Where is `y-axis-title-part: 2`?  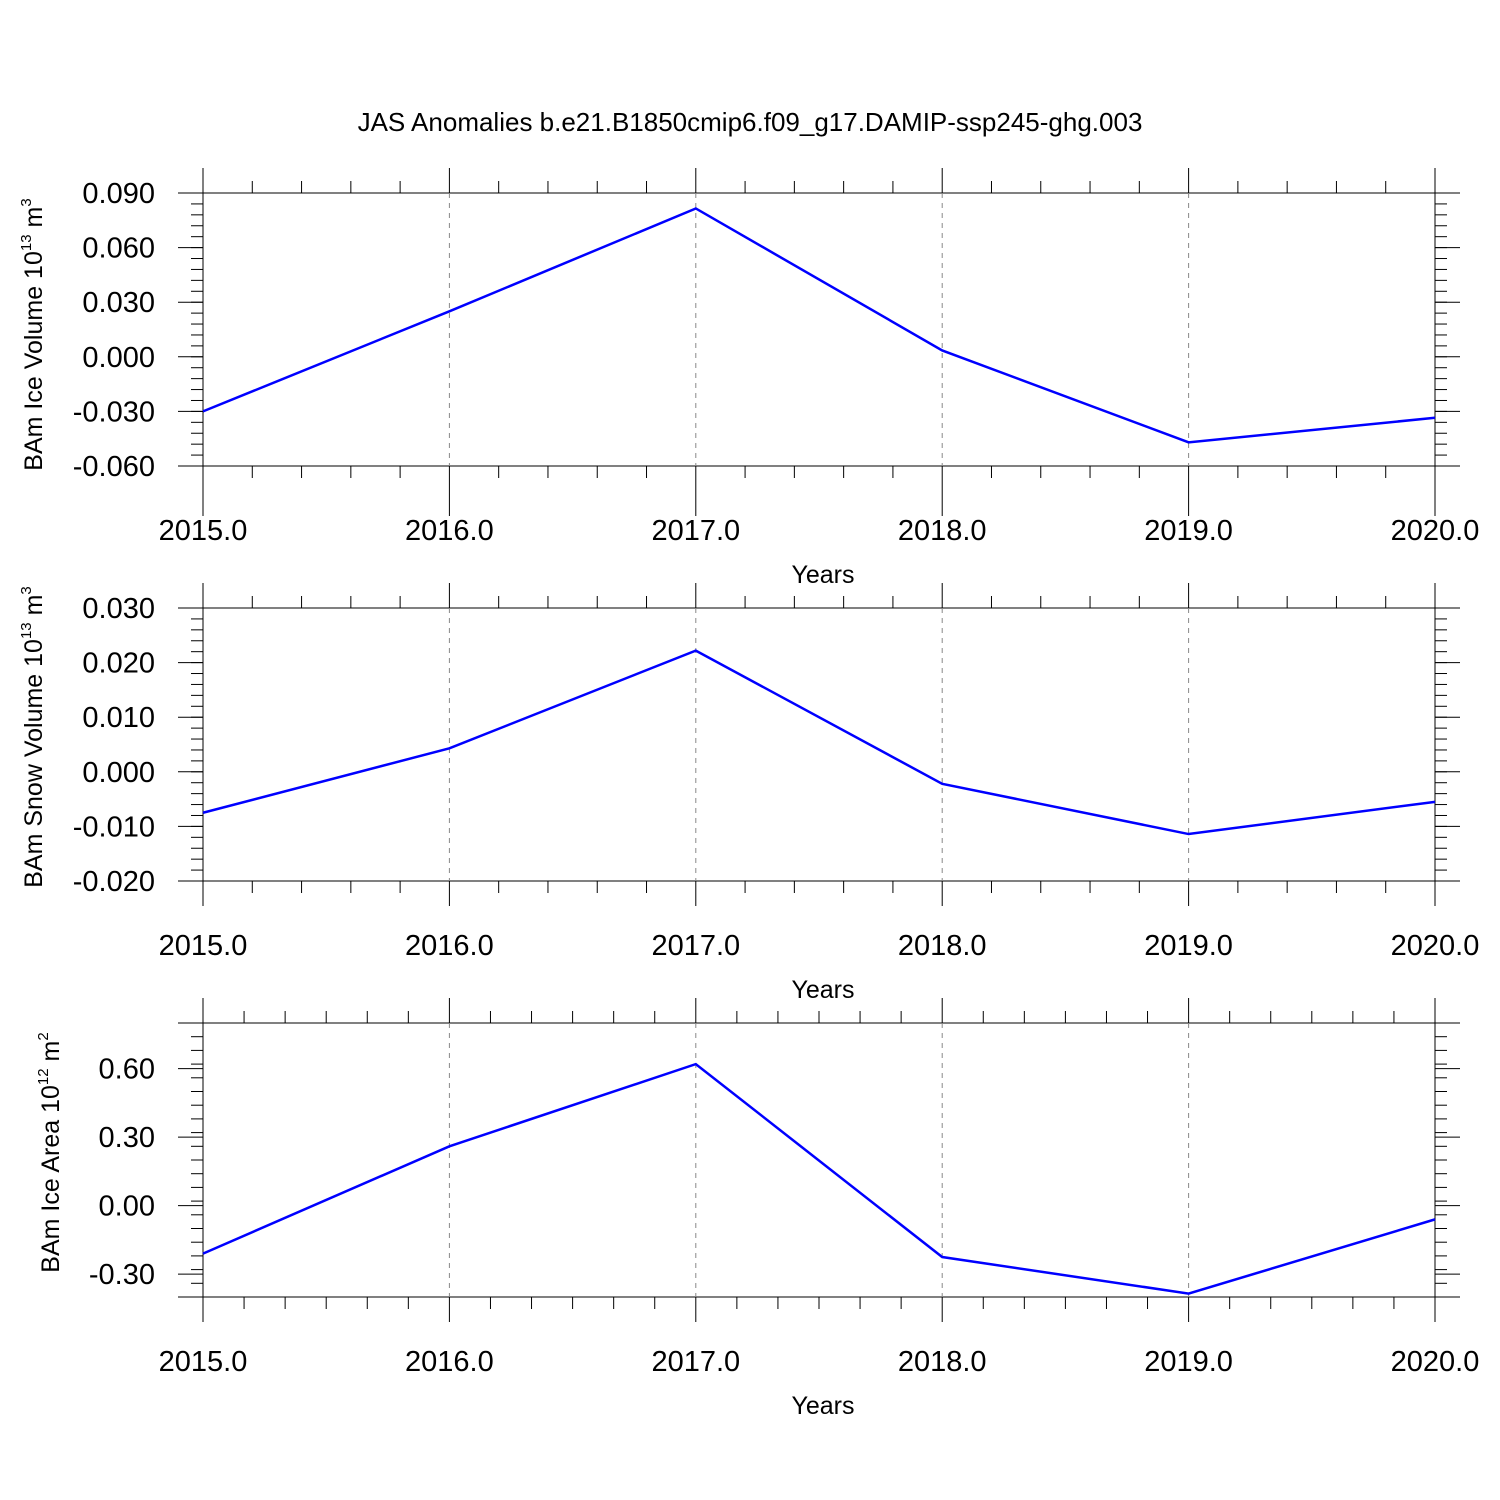
y-axis-title-part: 2 is located at coordinates (43, 1036).